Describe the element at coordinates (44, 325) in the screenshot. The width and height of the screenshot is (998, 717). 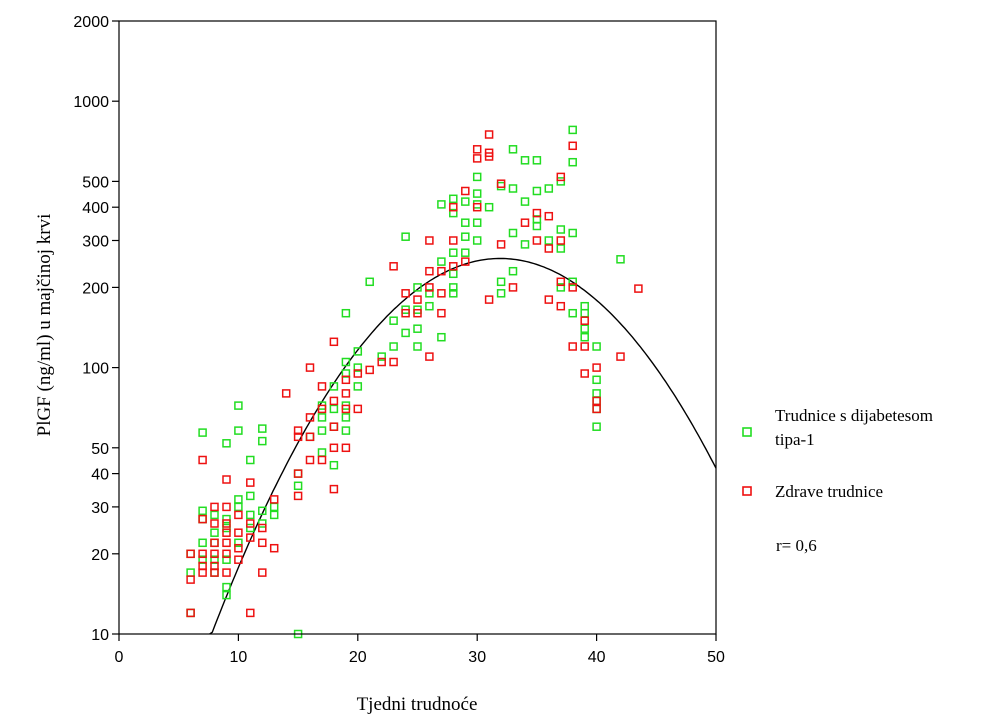
I see `y-axis-title: PlGF (ng/ml) u majčinoj krvi` at that location.